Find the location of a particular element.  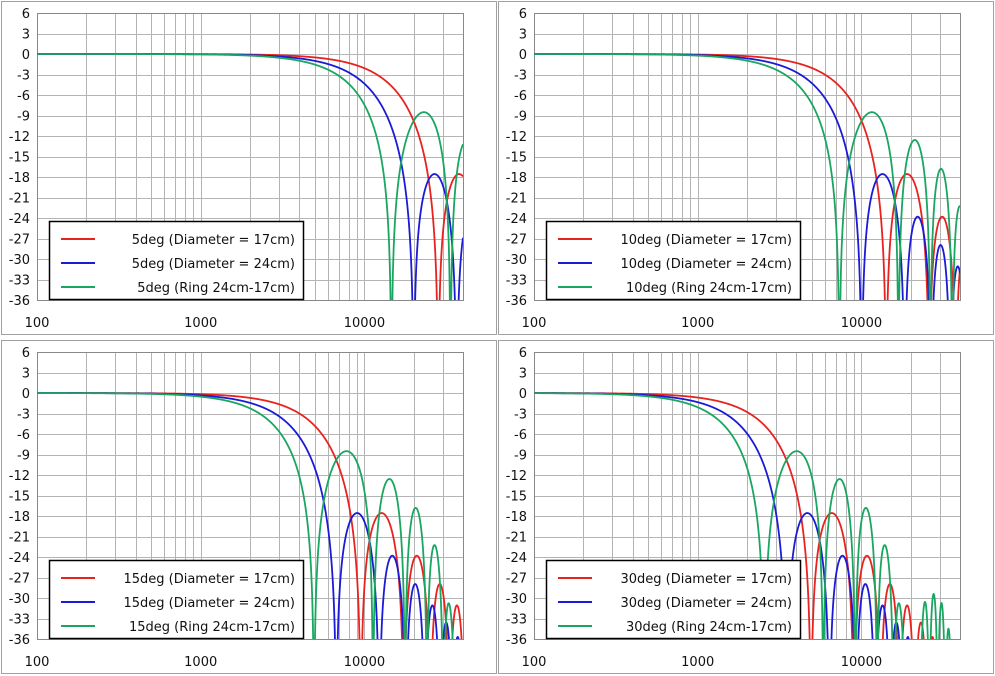

legend-label: 5deg (Diameter = 24cm) is located at coordinates (213, 264).